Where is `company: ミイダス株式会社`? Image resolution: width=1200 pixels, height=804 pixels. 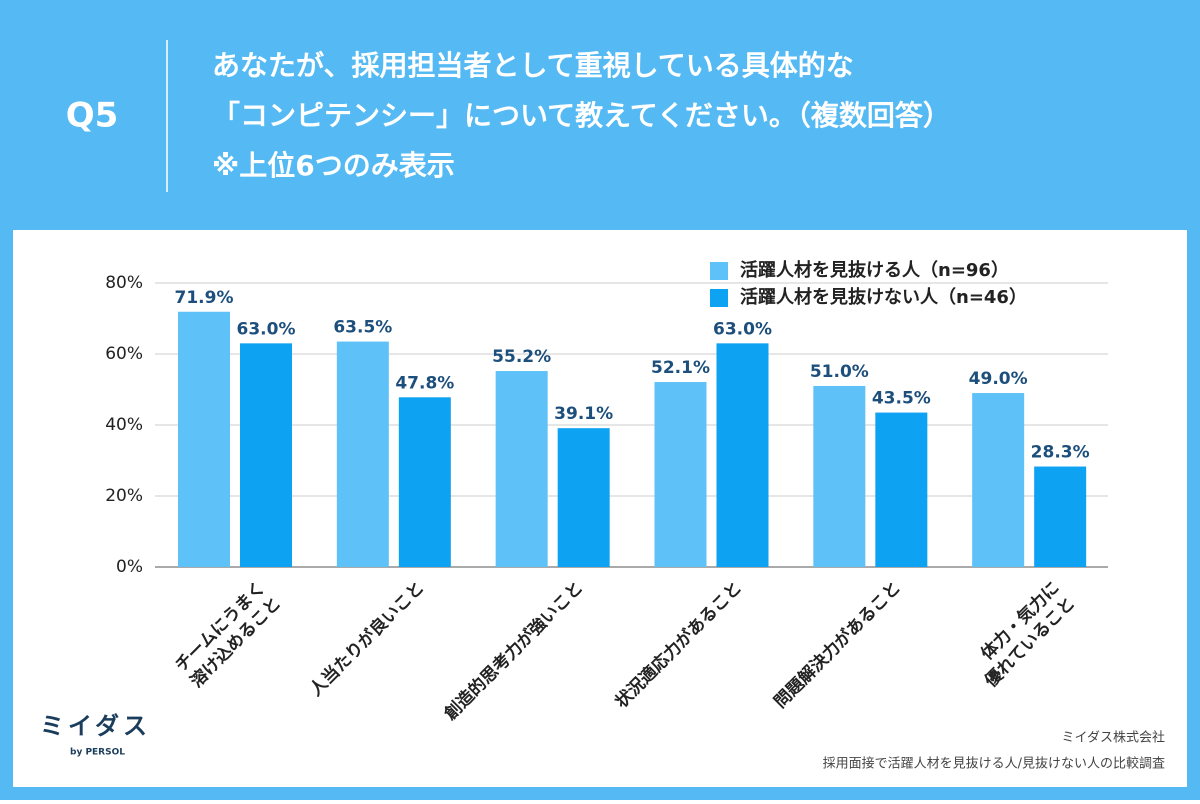 company: ミイダス株式会社 is located at coordinates (1113, 738).